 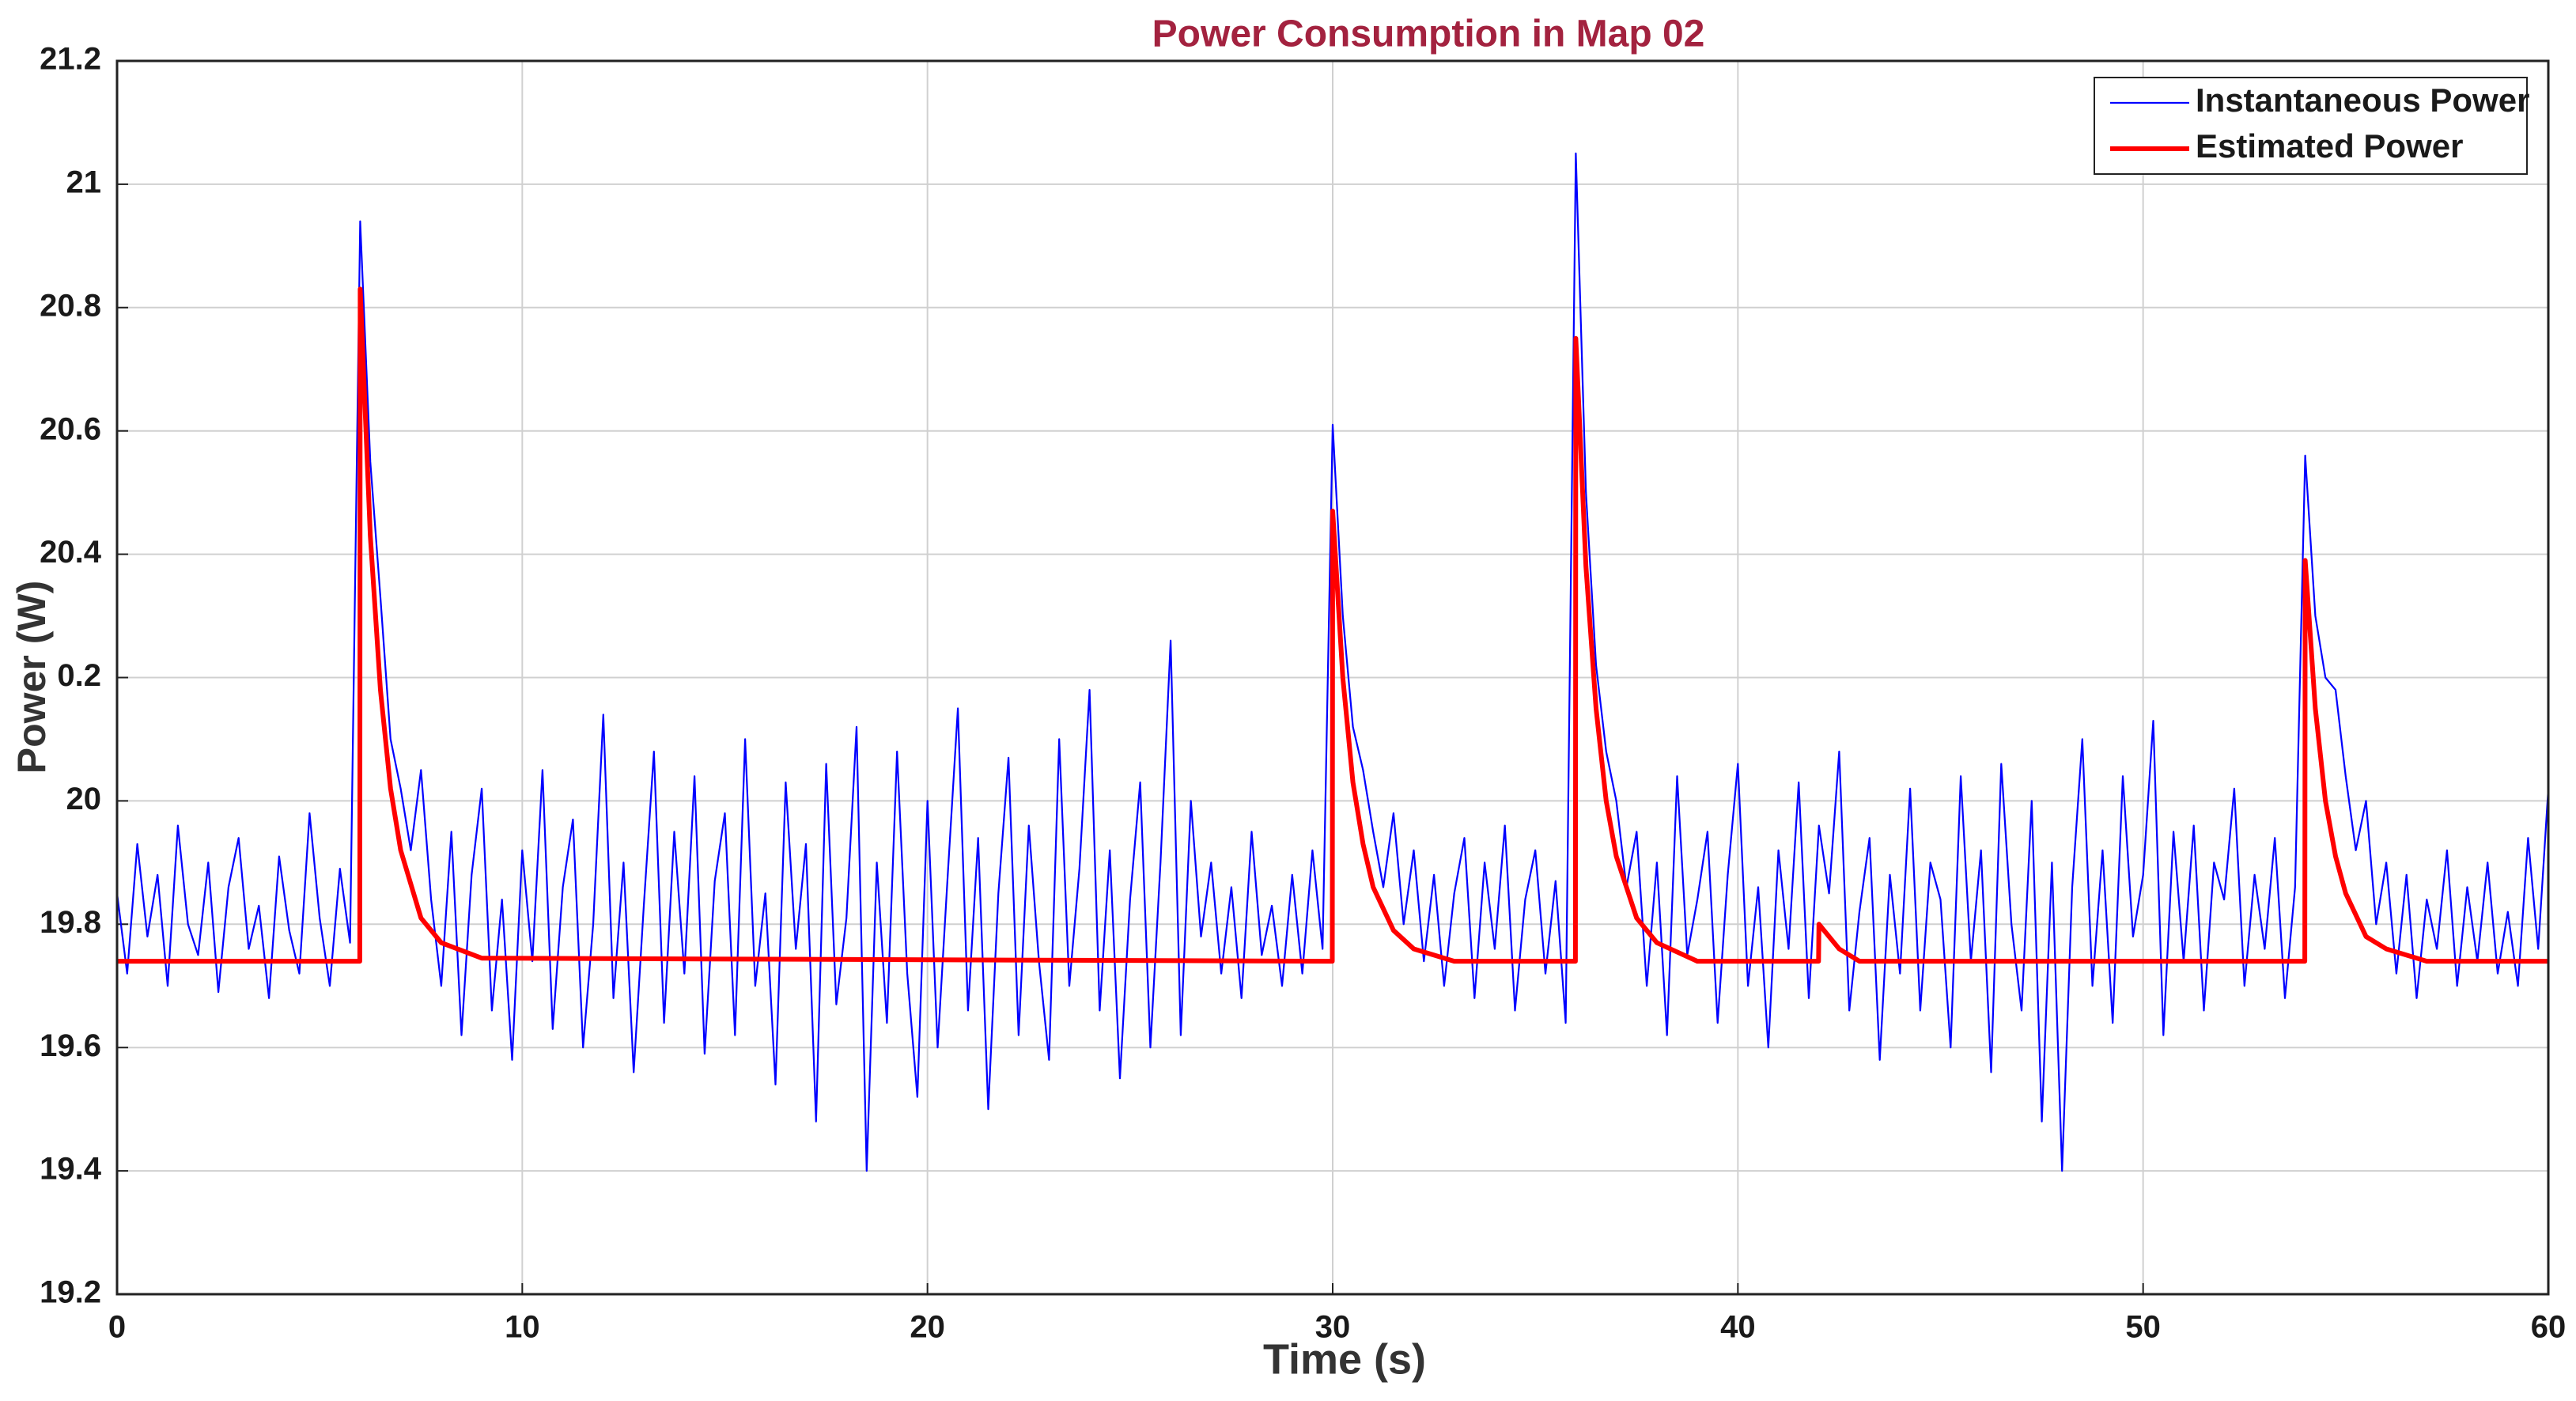 What do you see at coordinates (71, 59) in the screenshot?
I see `y-tick-label: 21.2` at bounding box center [71, 59].